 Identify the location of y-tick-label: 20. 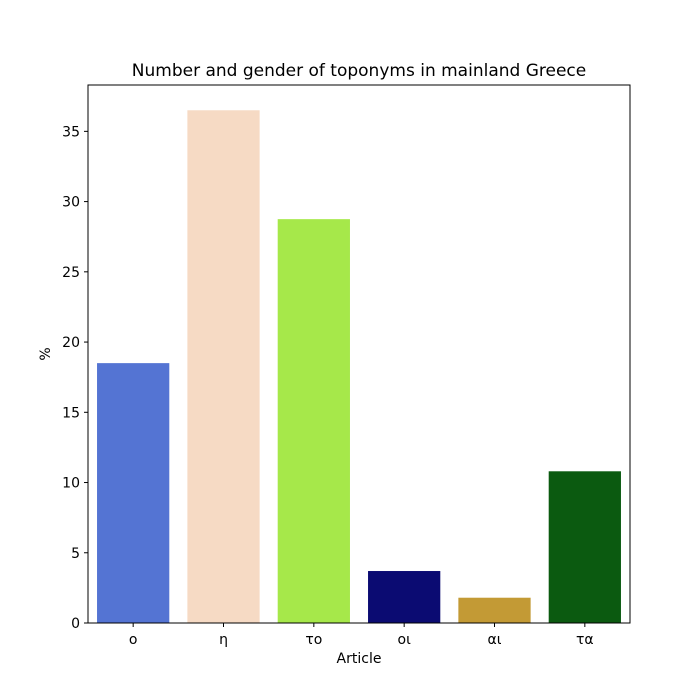
(71, 343).